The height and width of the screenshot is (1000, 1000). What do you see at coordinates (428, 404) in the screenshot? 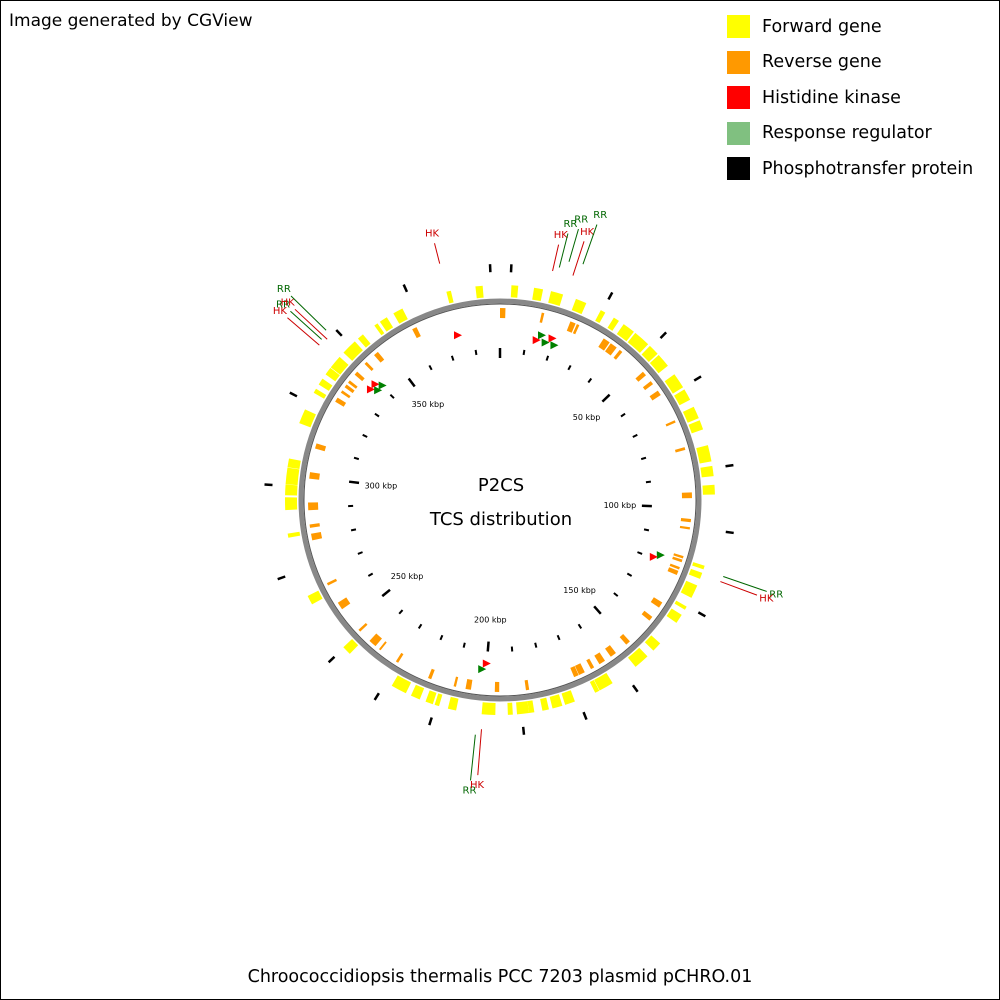
I see `ruler-label: 350 kbp` at bounding box center [428, 404].